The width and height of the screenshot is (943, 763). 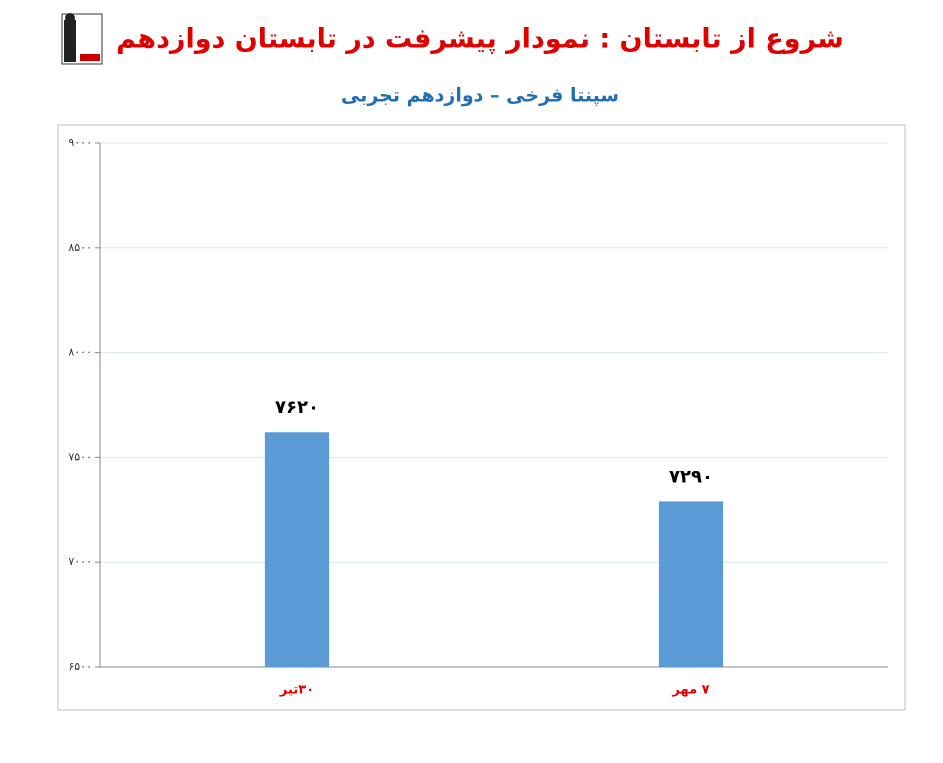 I want to click on y-tick-label: ۷۵۰۰, so click(x=80, y=456).